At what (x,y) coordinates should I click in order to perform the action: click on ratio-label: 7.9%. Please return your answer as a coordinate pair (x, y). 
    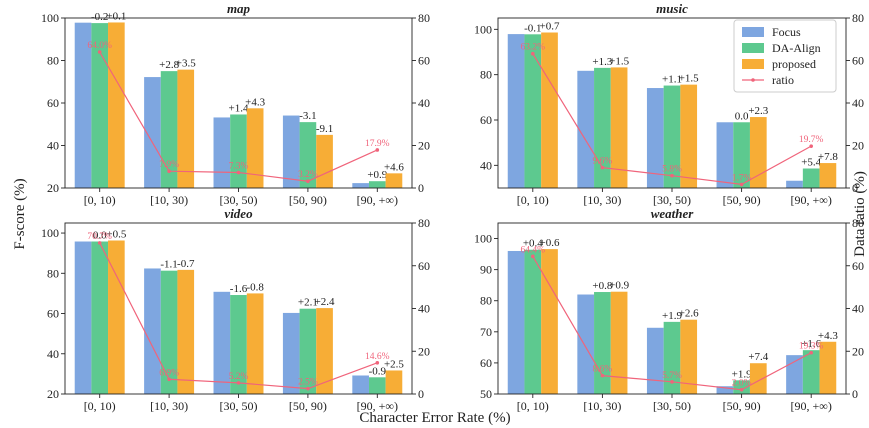
    Looking at the image, I should click on (169, 165).